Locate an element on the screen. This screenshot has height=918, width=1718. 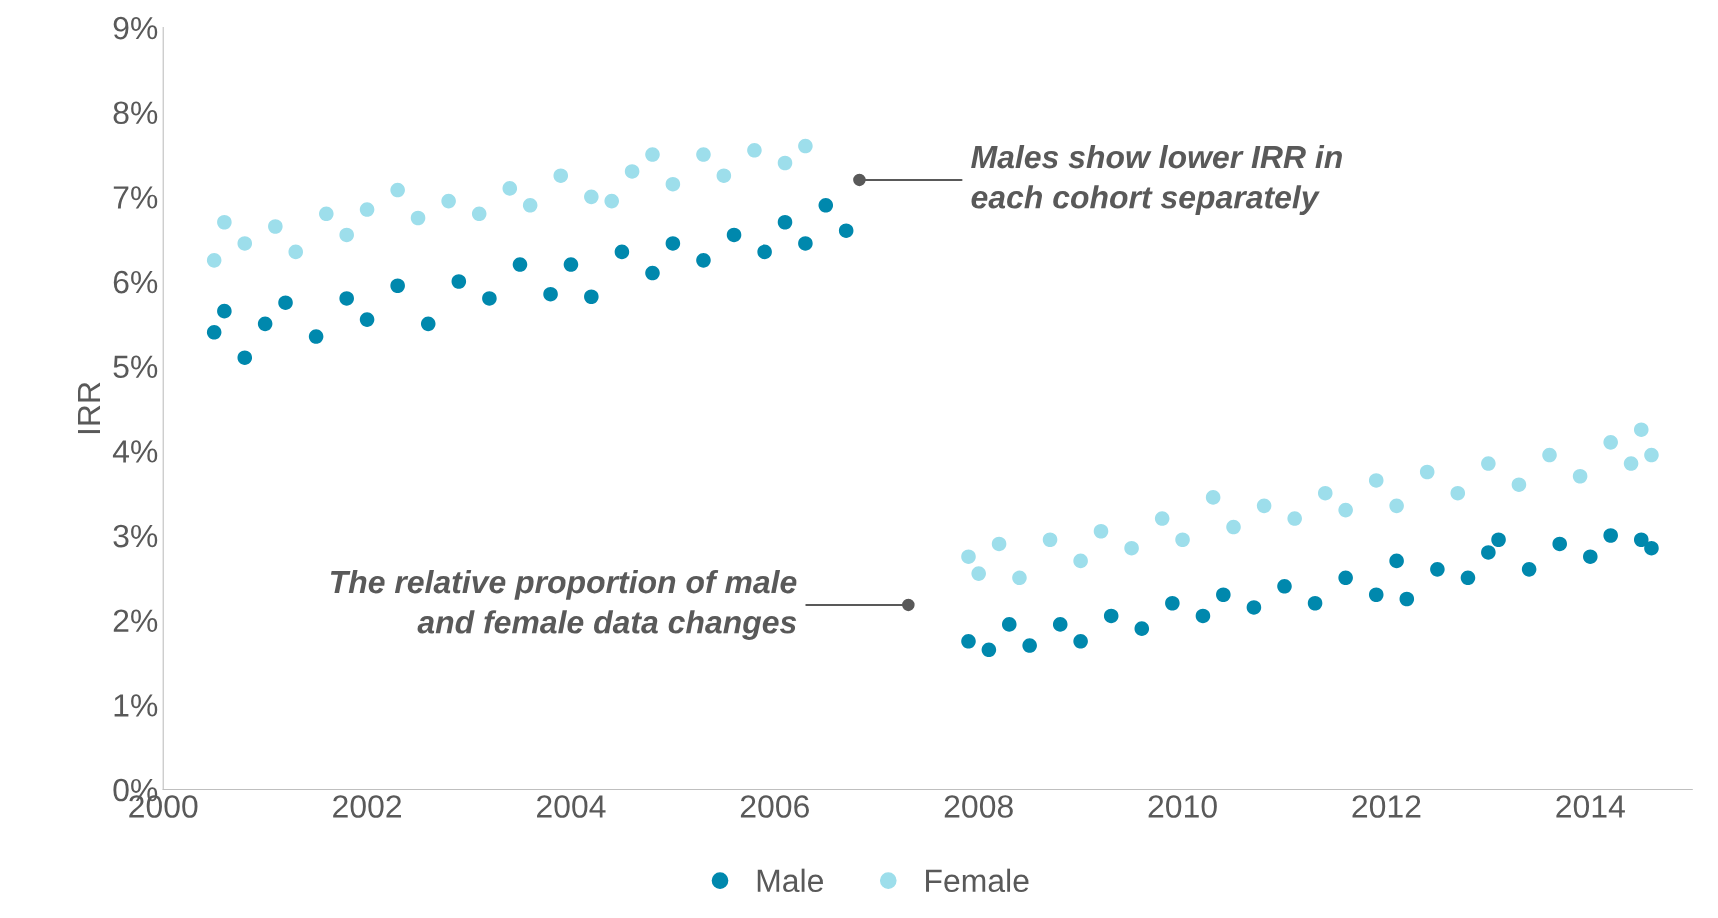
y-tick-label: 1% is located at coordinates (136, 705).